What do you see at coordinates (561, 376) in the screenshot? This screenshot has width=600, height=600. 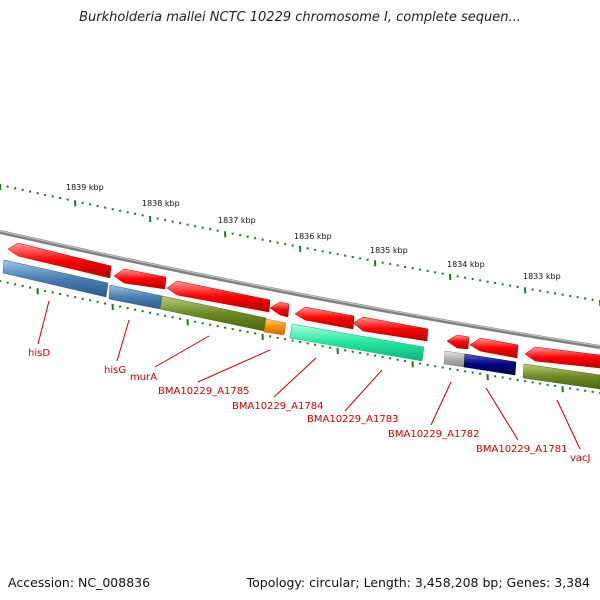 I see `gene-bar-vacJ` at bounding box center [561, 376].